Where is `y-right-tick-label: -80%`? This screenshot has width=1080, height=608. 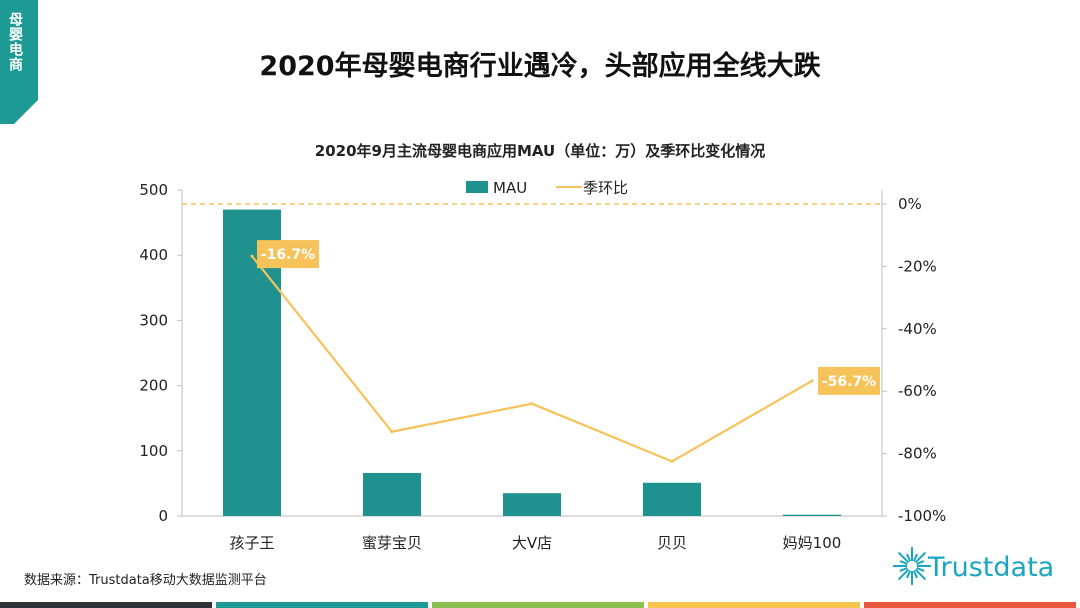
y-right-tick-label: -80% is located at coordinates (917, 454).